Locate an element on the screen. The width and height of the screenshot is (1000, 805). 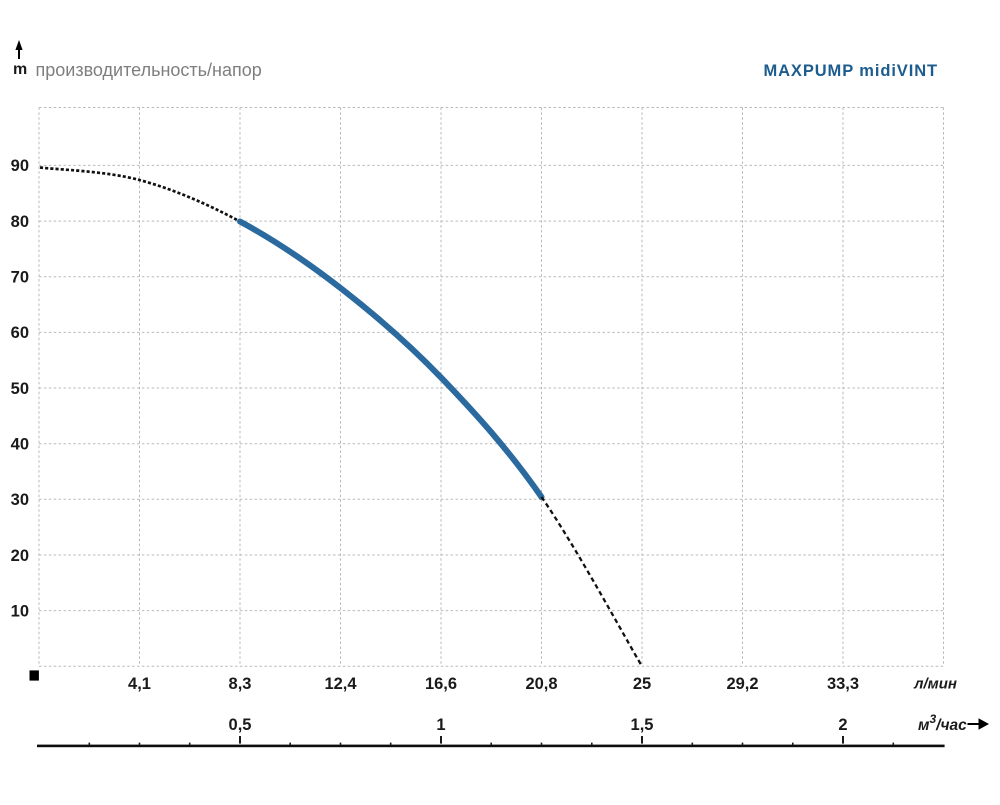
svg-text: 60 is located at coordinates (20, 333).